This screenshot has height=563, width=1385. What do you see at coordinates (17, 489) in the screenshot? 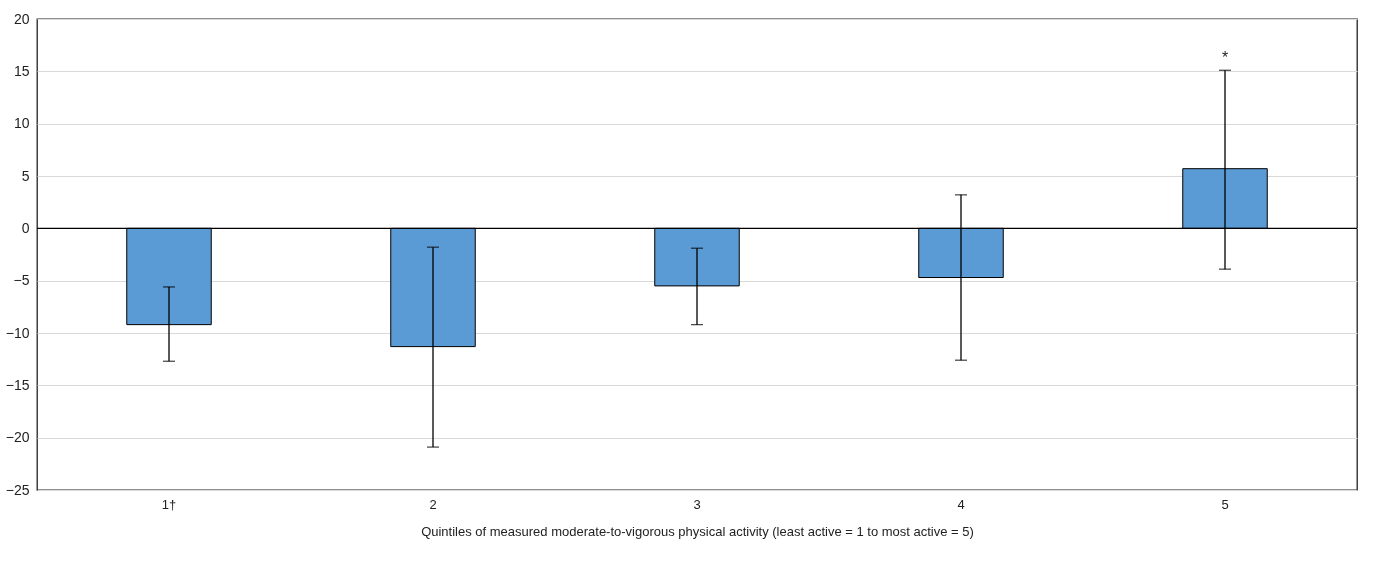
I see `y-tick-label: −25` at bounding box center [17, 489].